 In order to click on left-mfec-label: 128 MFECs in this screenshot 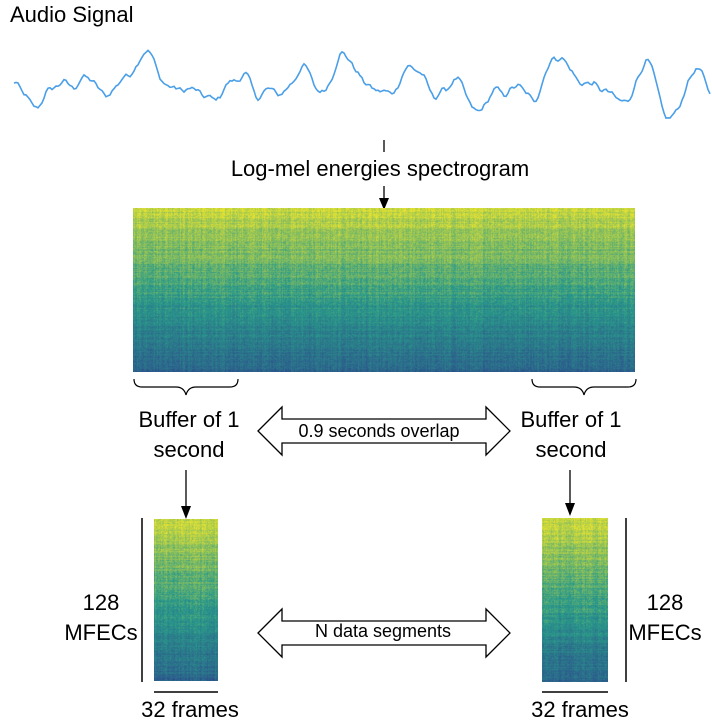, I will do `click(101, 618)`.